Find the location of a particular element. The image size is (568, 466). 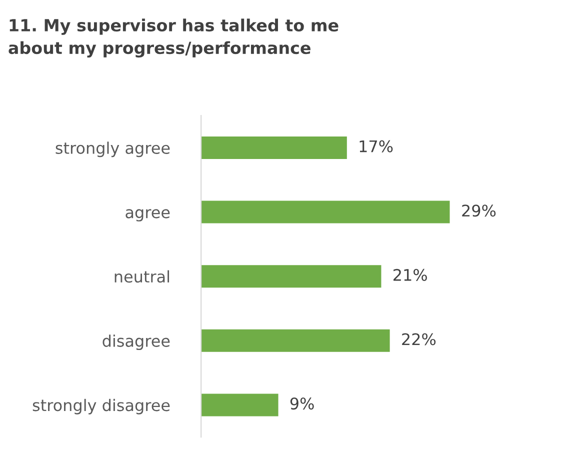

y-tick-label: agree is located at coordinates (148, 215).